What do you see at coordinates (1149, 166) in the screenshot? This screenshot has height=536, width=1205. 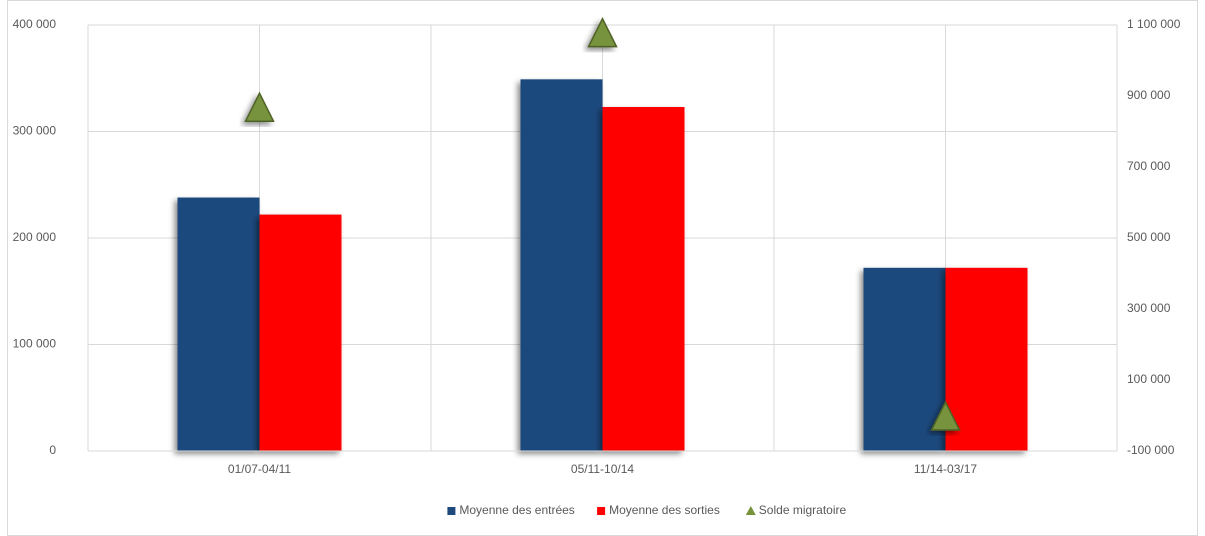 I see `y2-tick-label: 700 000` at bounding box center [1149, 166].